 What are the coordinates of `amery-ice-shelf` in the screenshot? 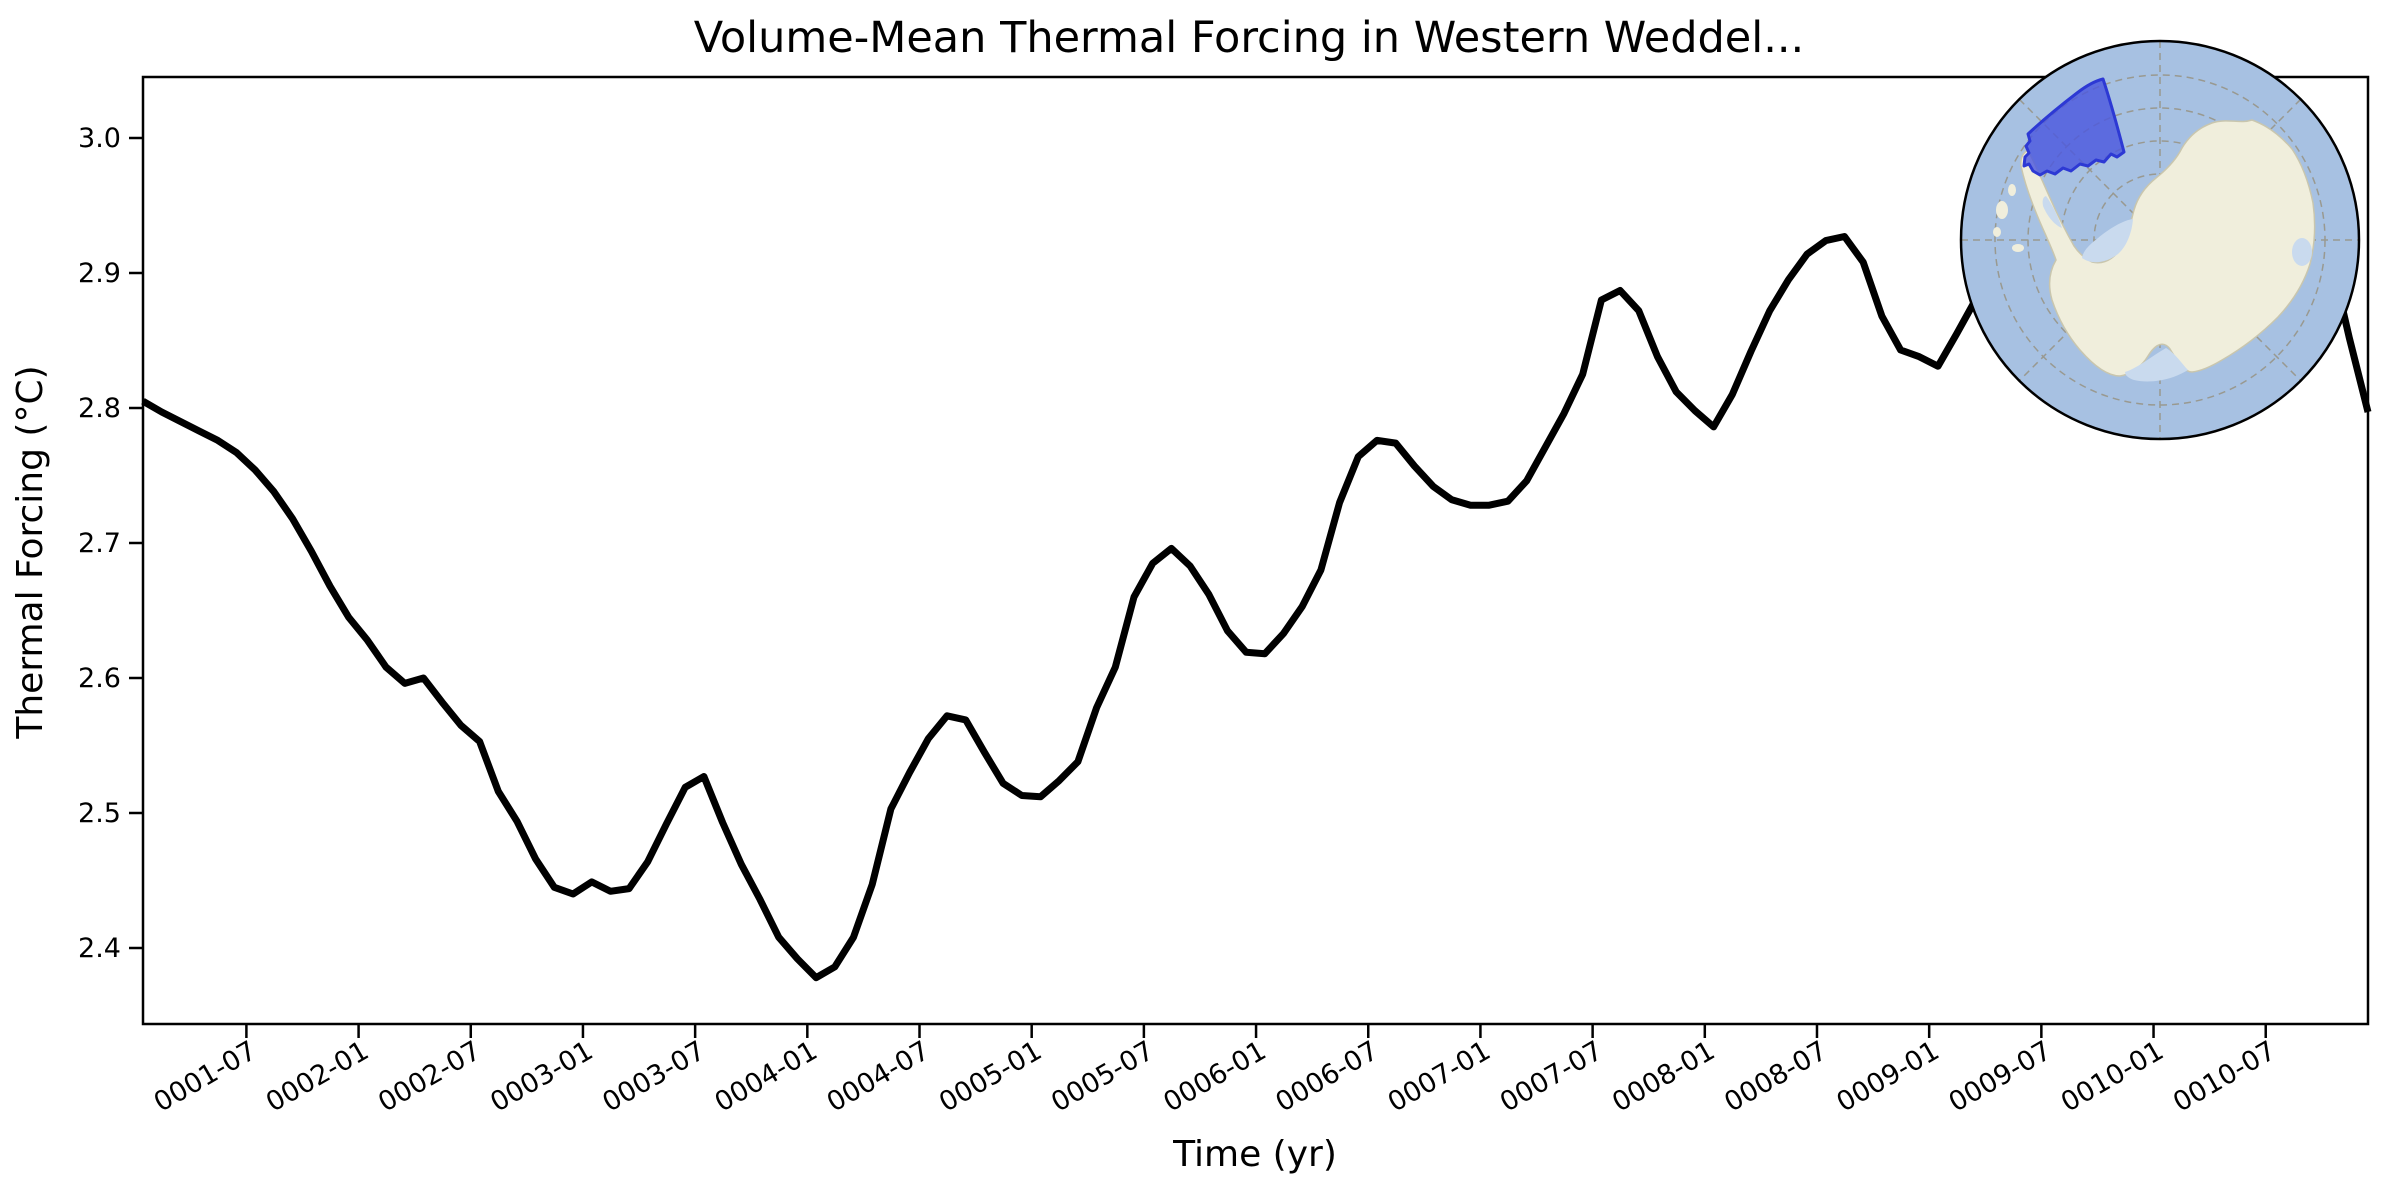 It's located at (2302, 252).